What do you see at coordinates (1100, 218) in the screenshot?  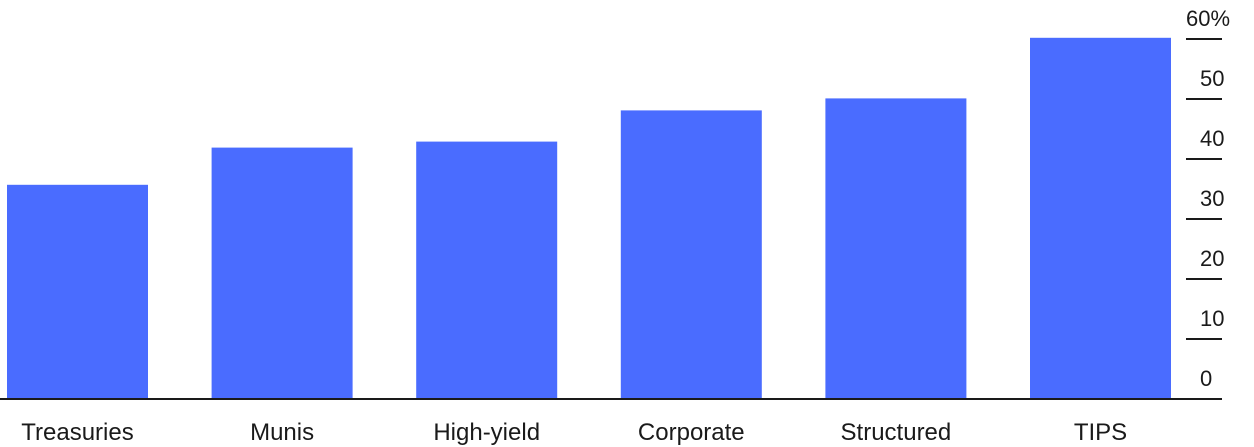 I see `bar-tips` at bounding box center [1100, 218].